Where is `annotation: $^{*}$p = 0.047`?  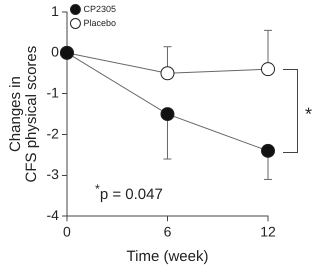 annotation: $^{*}$p = 0.047 is located at coordinates (128, 193).